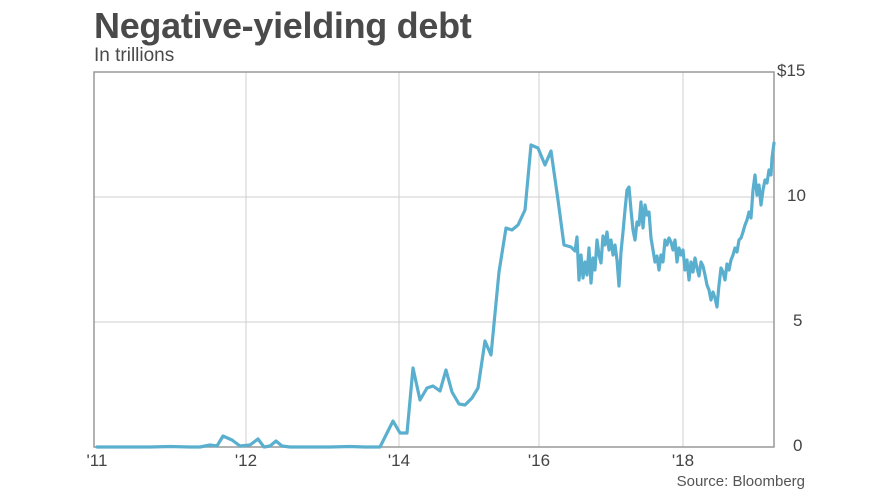 The image size is (890, 501). What do you see at coordinates (798, 320) in the screenshot?
I see `y-tick-label: 5` at bounding box center [798, 320].